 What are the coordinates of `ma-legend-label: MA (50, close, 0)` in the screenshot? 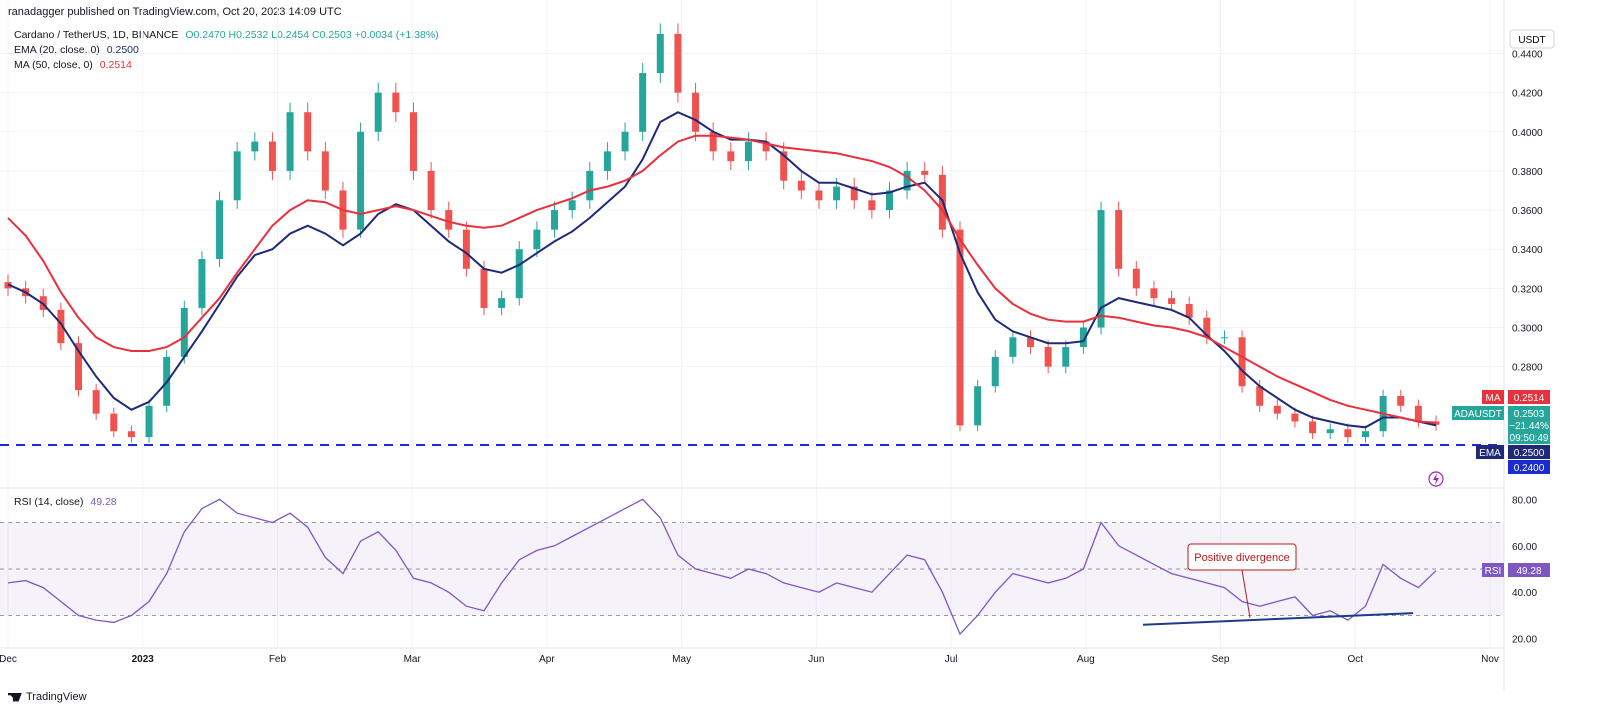 It's located at (53, 65).